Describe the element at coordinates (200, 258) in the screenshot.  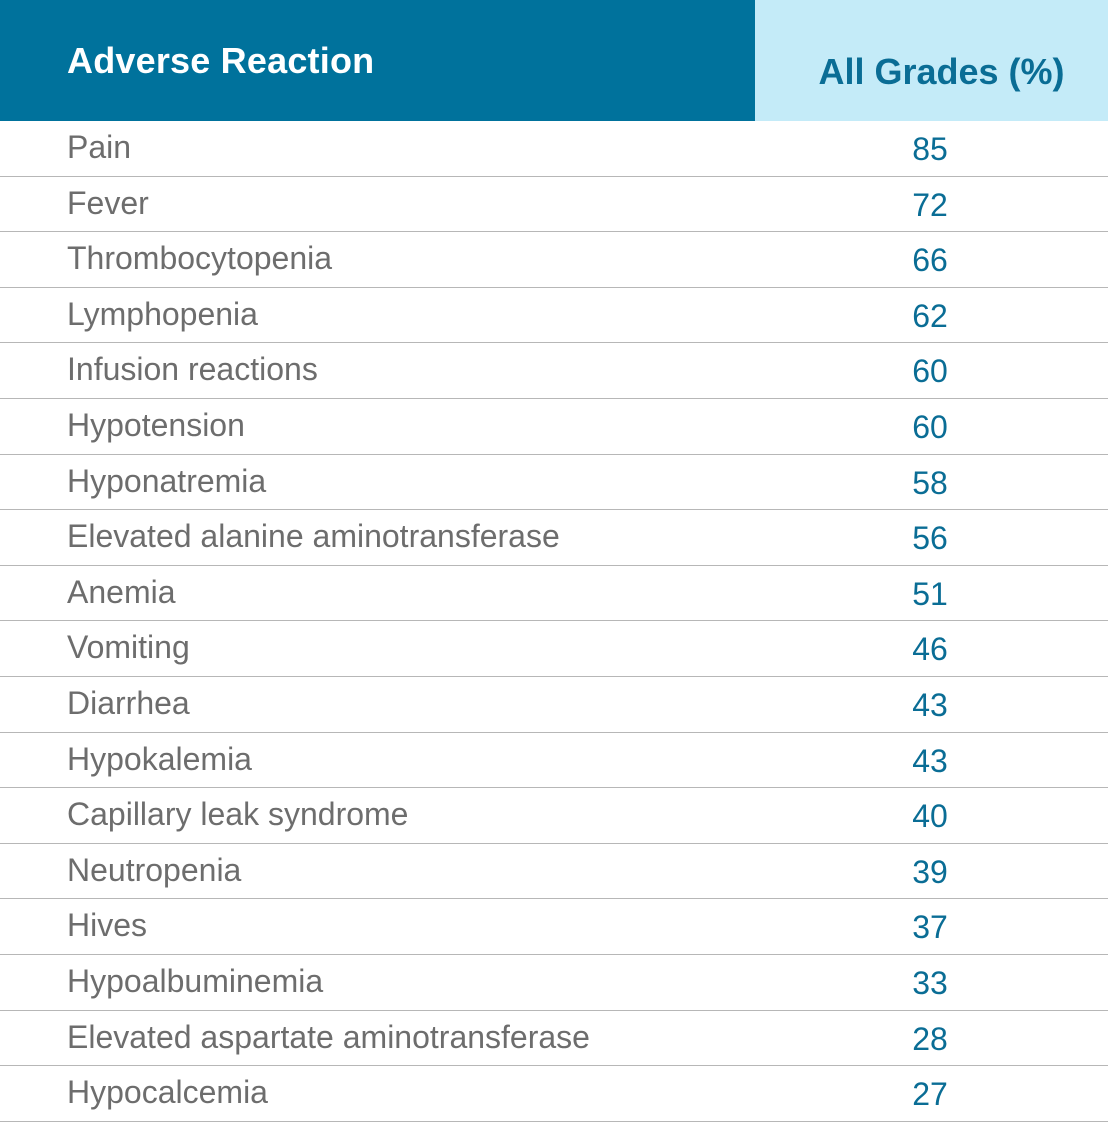
I see `reaction-name: Thrombocytopenia` at that location.